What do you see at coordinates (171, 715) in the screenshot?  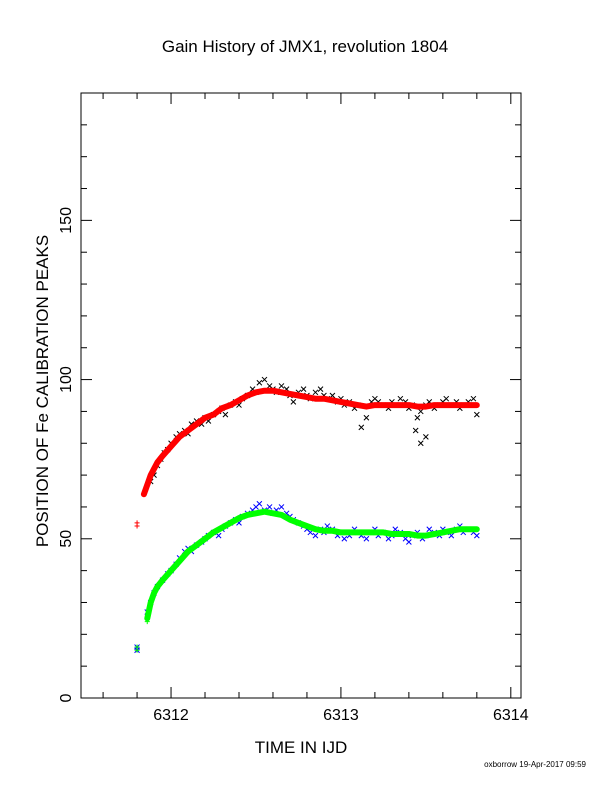 I see `x-tick-label: 6312` at bounding box center [171, 715].